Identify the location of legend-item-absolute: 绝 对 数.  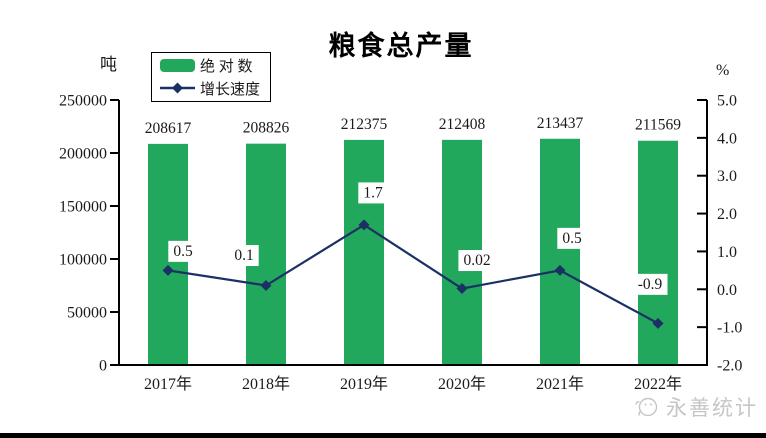
(215, 66).